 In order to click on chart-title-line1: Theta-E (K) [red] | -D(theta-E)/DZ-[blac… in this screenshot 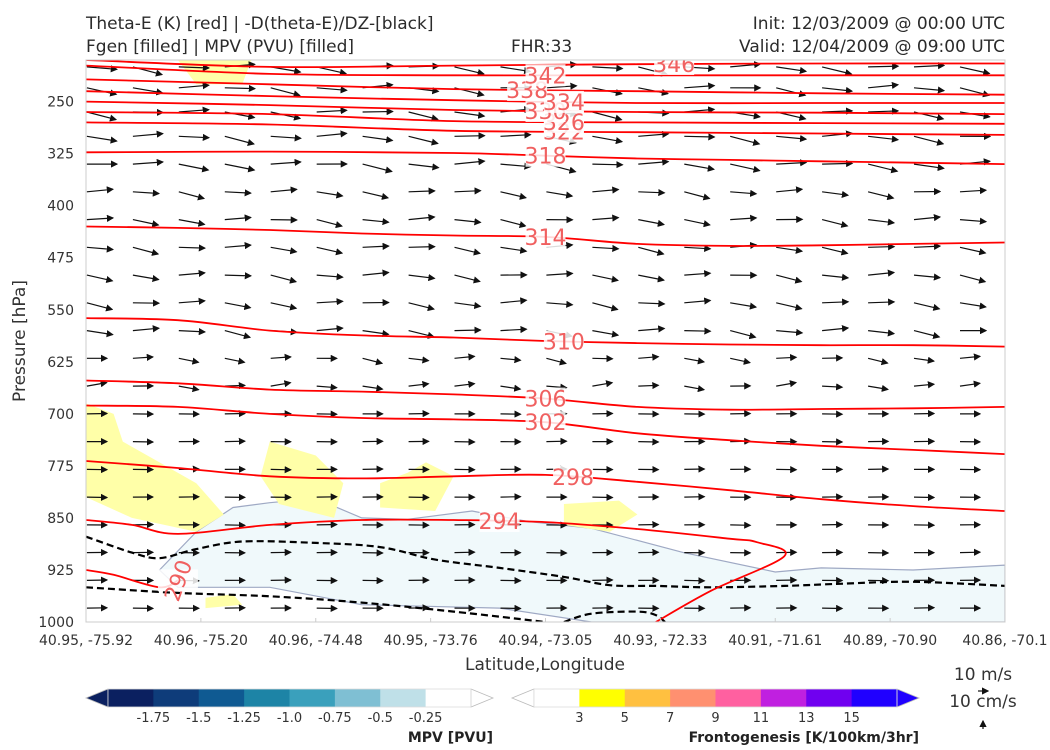, I will do `click(260, 24)`.